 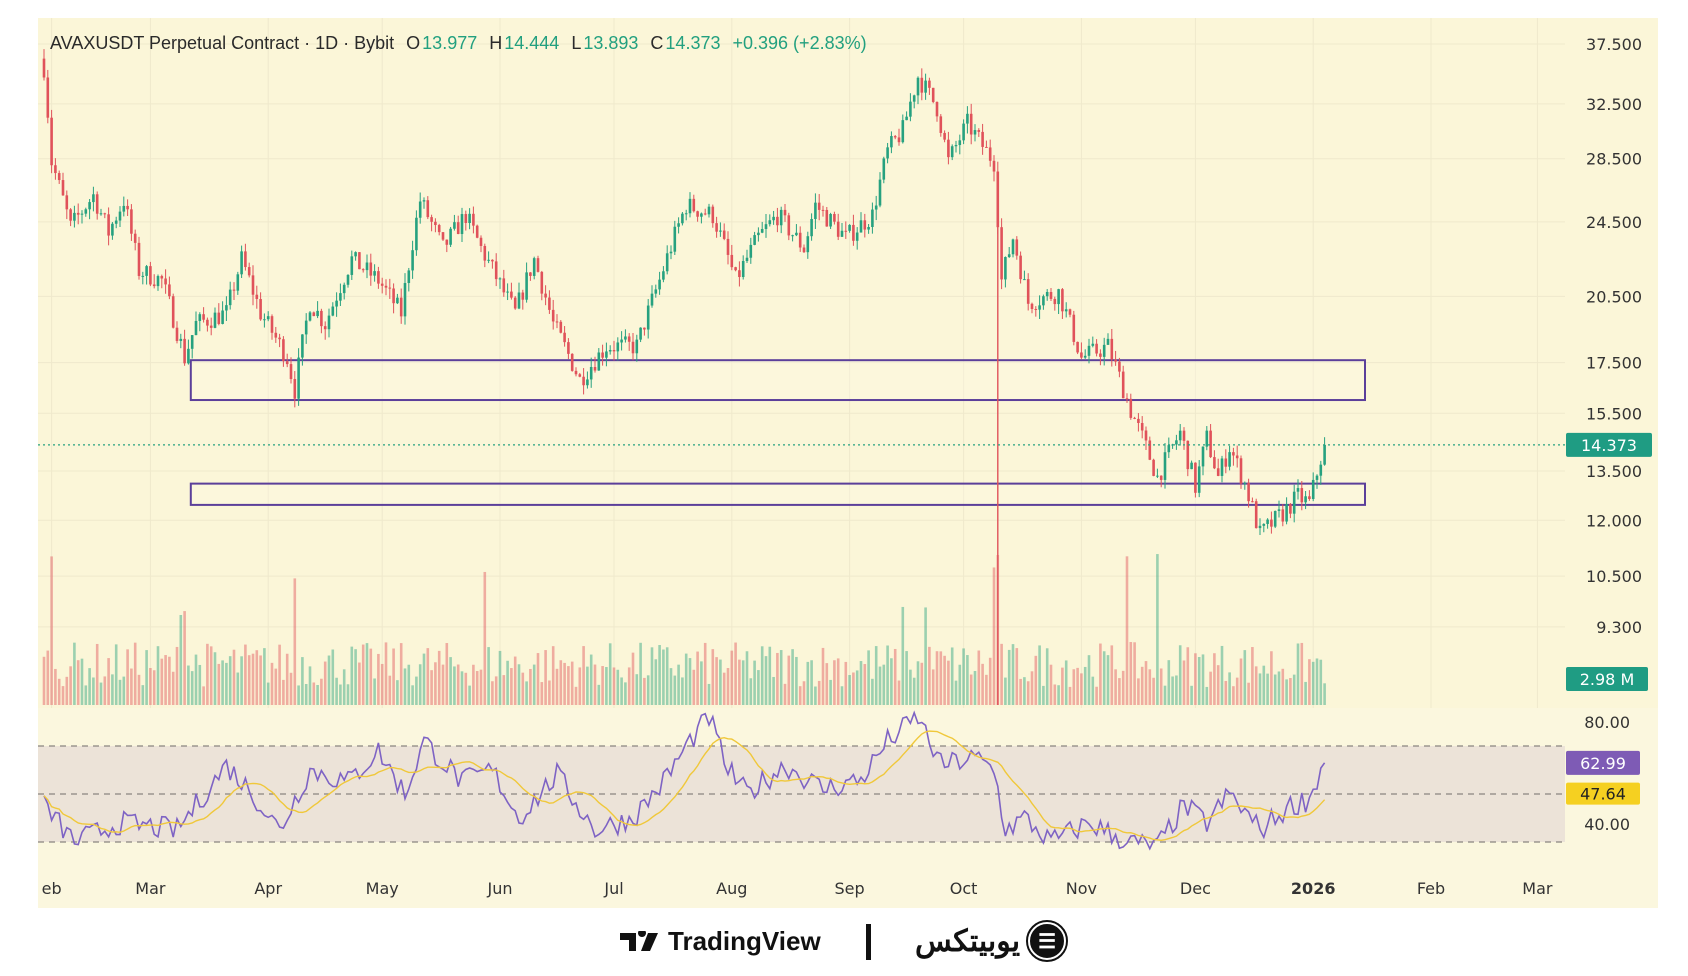 What do you see at coordinates (1607, 722) in the screenshot?
I see `rsi-tick-label: 80.00` at bounding box center [1607, 722].